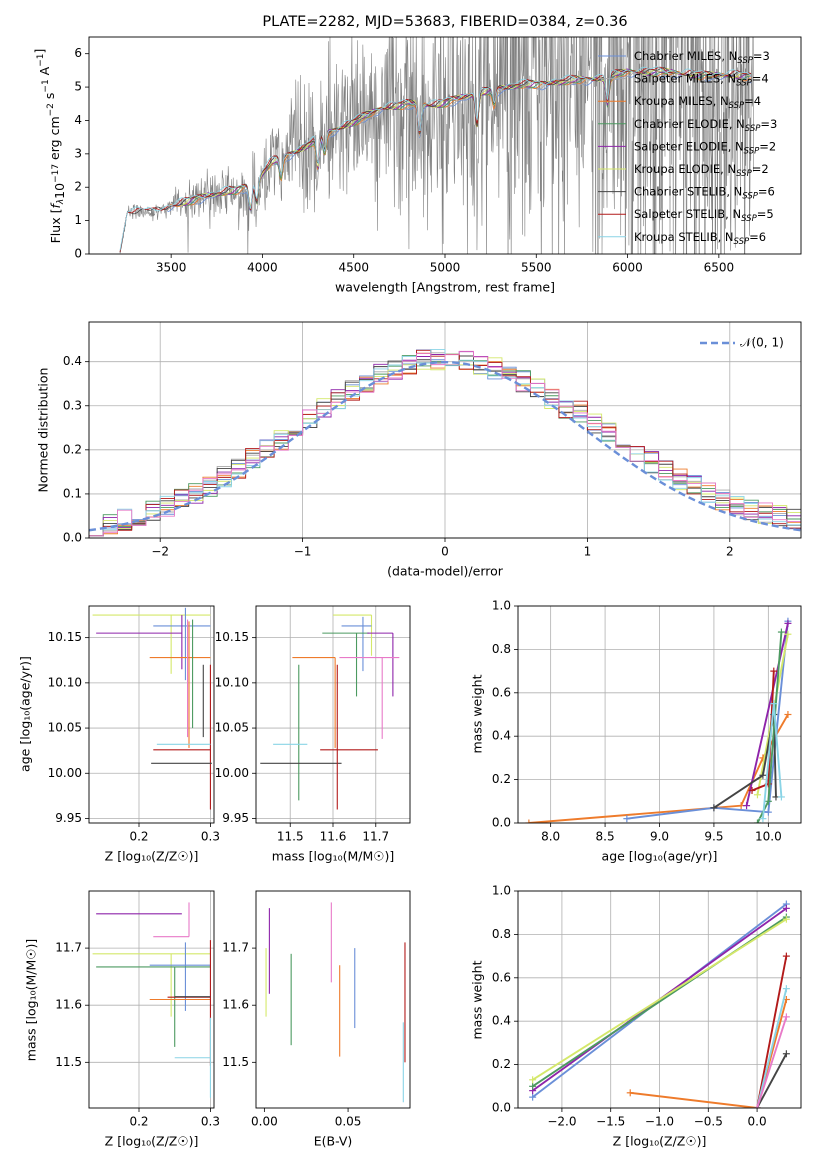  Describe the element at coordinates (49, 98) in the screenshot. I see `y-axis-label-part: s` at that location.